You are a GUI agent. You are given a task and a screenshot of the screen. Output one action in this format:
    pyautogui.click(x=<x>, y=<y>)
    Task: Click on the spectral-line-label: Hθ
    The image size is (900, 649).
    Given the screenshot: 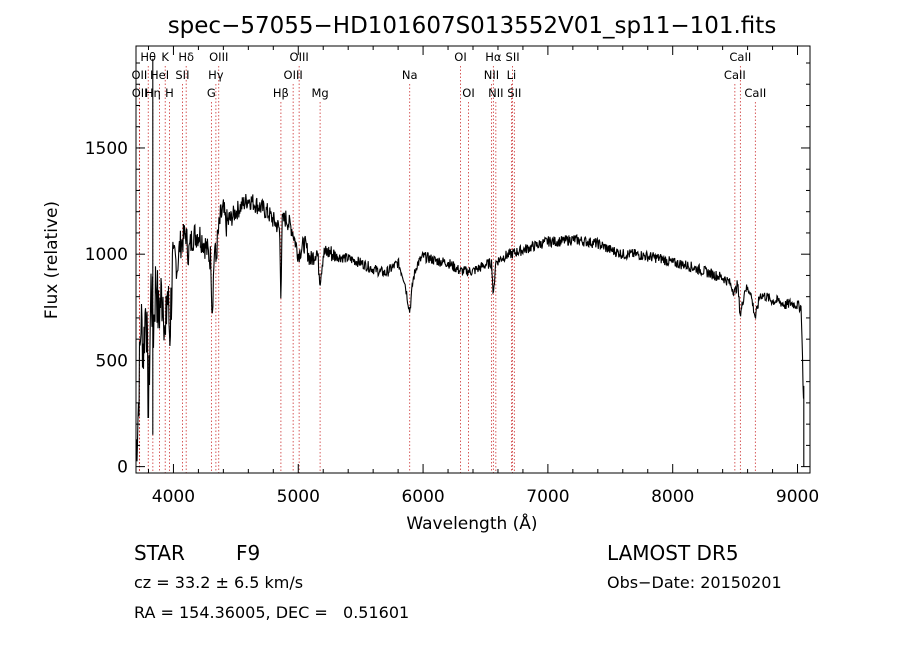 What is the action you would take?
    pyautogui.click(x=148, y=57)
    